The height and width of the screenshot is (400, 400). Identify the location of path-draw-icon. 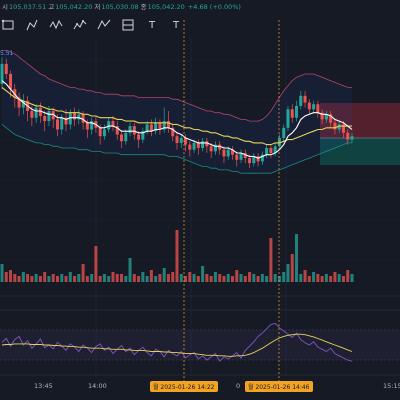
(32, 25).